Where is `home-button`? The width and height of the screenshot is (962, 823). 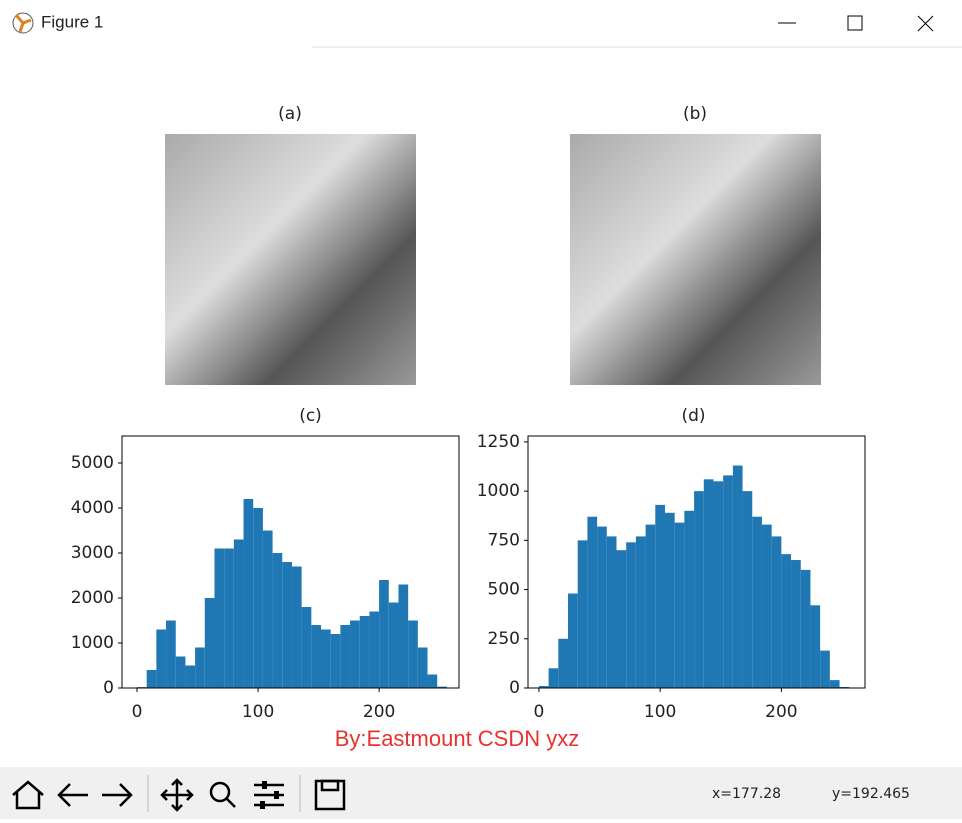
home-button is located at coordinates (28, 795).